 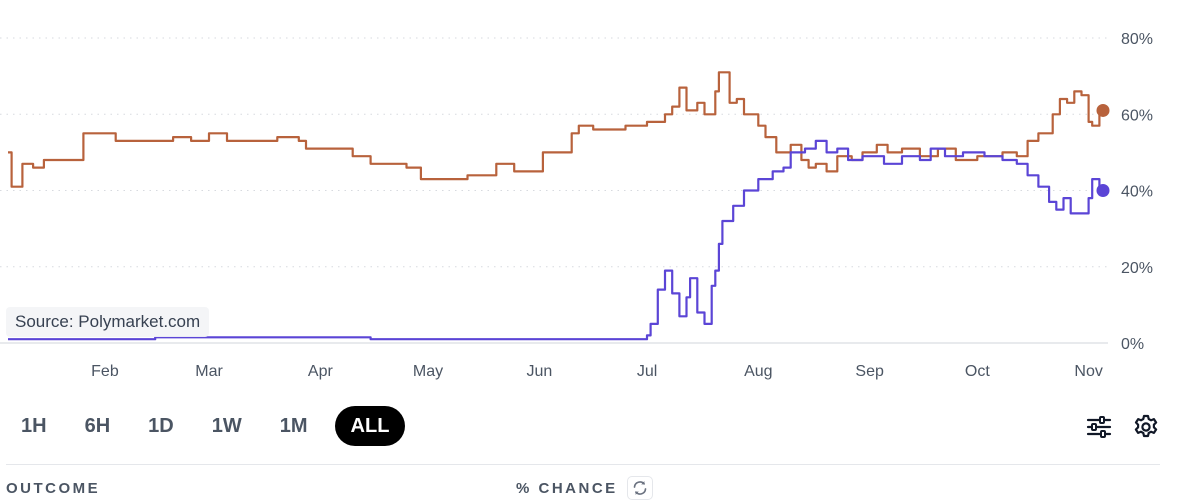 What do you see at coordinates (758, 371) in the screenshot?
I see `x-tick-label: Aug` at bounding box center [758, 371].